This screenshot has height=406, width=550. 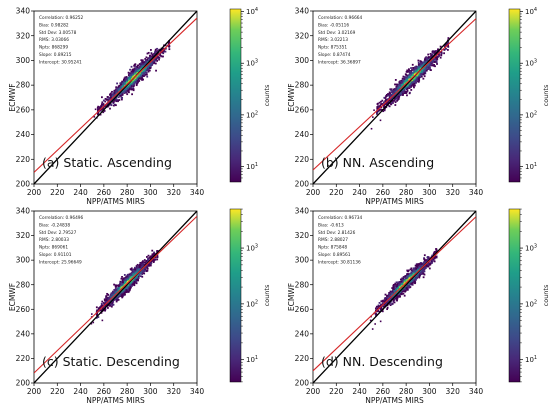 What do you see at coordinates (23, 333) in the screenshot?
I see `y-tick-label: 240` at bounding box center [23, 333].